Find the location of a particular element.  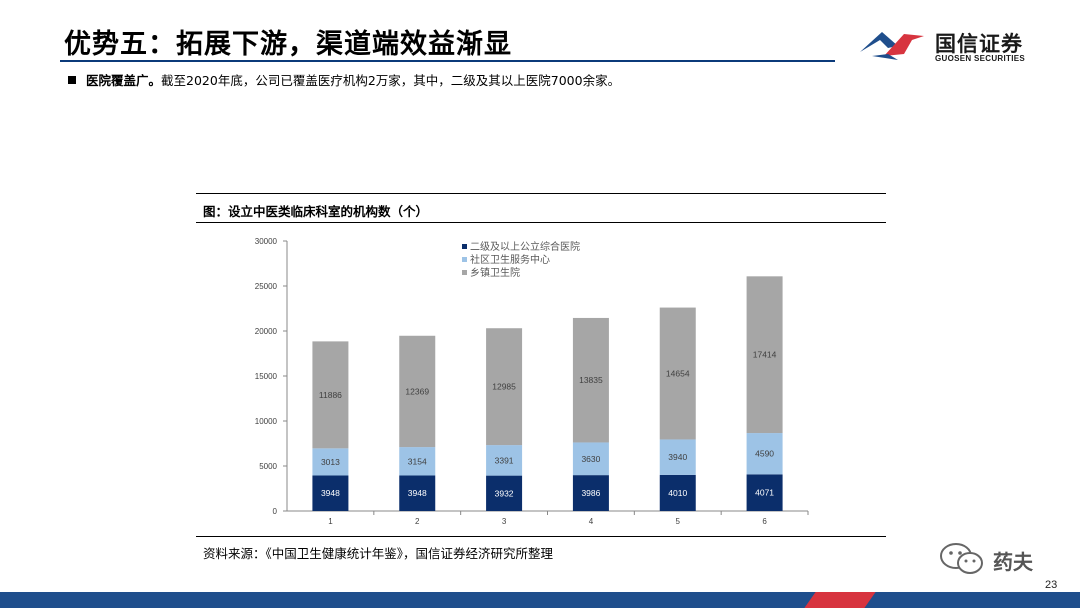

data-label: 3986 is located at coordinates (590, 493).